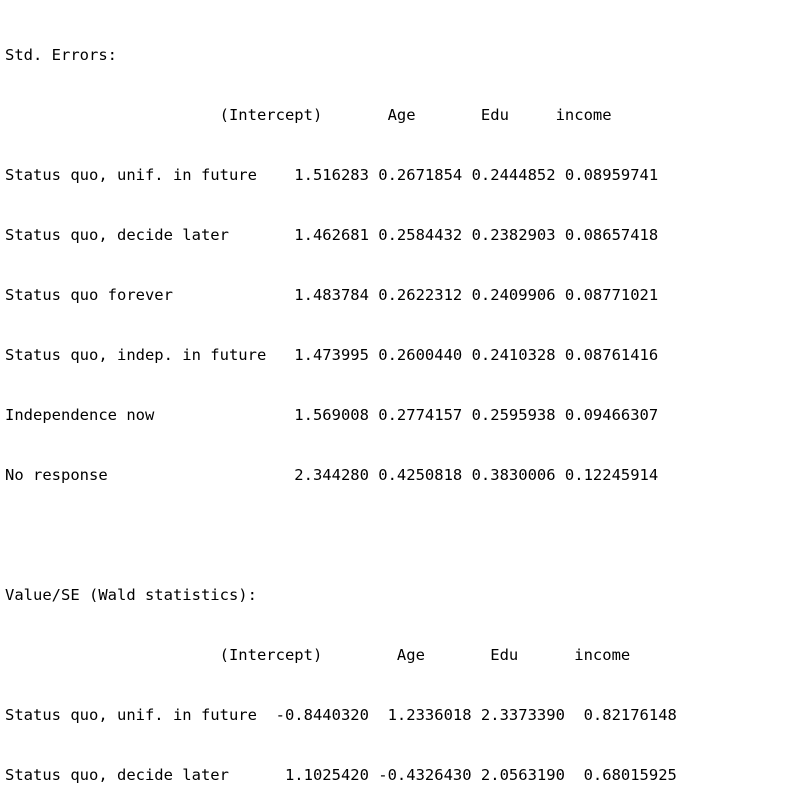 The image size is (788, 804). I want to click on wald-heading: Value/SE (Wald statistics):, so click(131, 595).